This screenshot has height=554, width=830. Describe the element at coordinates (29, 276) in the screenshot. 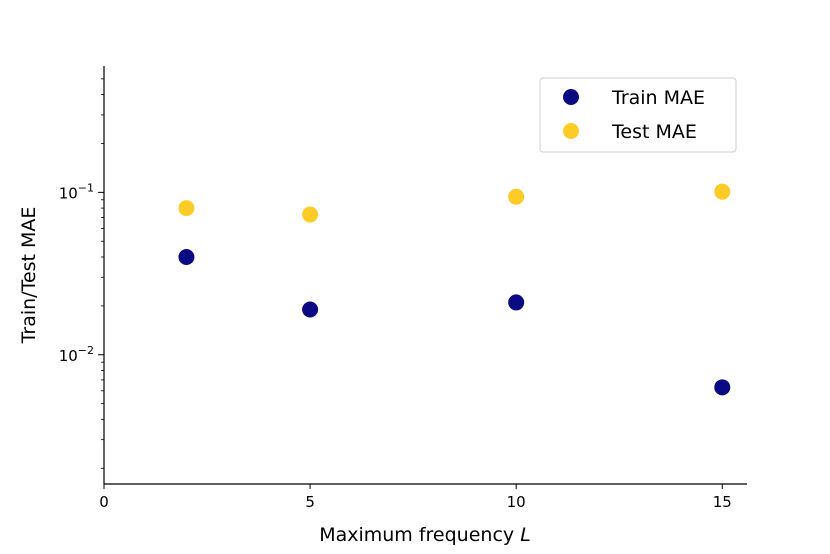

I see `y-axis-title: Train/Test MAE` at that location.